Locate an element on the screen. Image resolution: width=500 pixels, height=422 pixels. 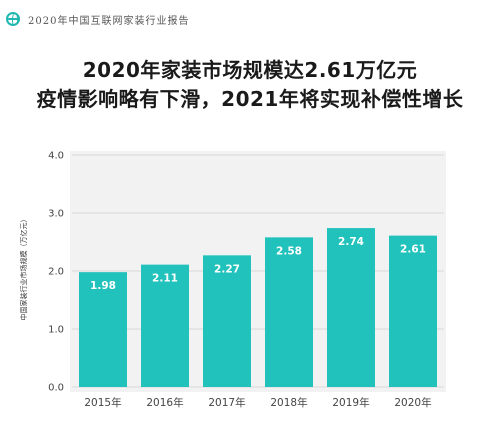
globe-icon is located at coordinates (13, 19).